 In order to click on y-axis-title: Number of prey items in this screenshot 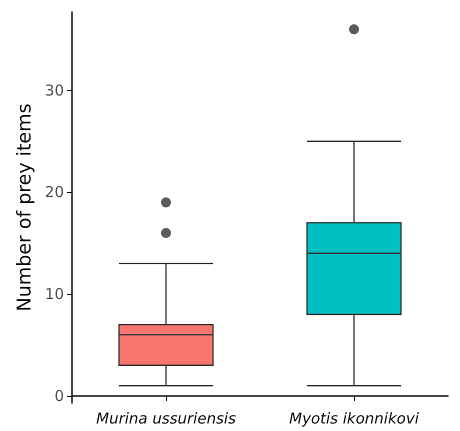, I will do `click(25, 208)`.